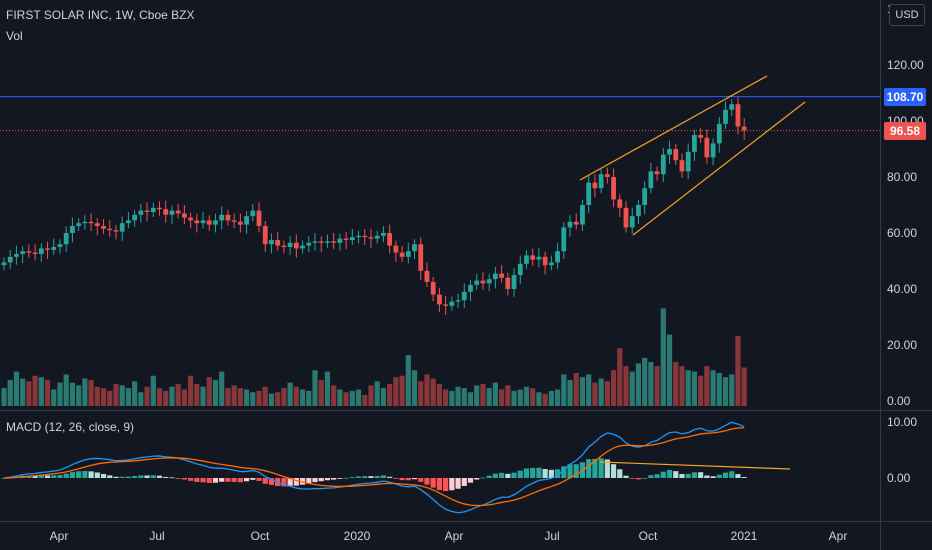 The image size is (932, 550). I want to click on currency-button: USD, so click(907, 15).